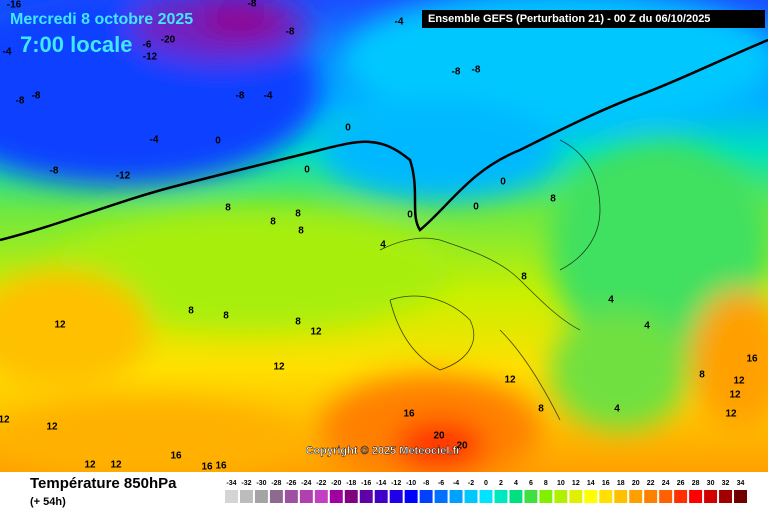  Describe the element at coordinates (696, 483) in the screenshot. I see `legend-label: 28` at that location.